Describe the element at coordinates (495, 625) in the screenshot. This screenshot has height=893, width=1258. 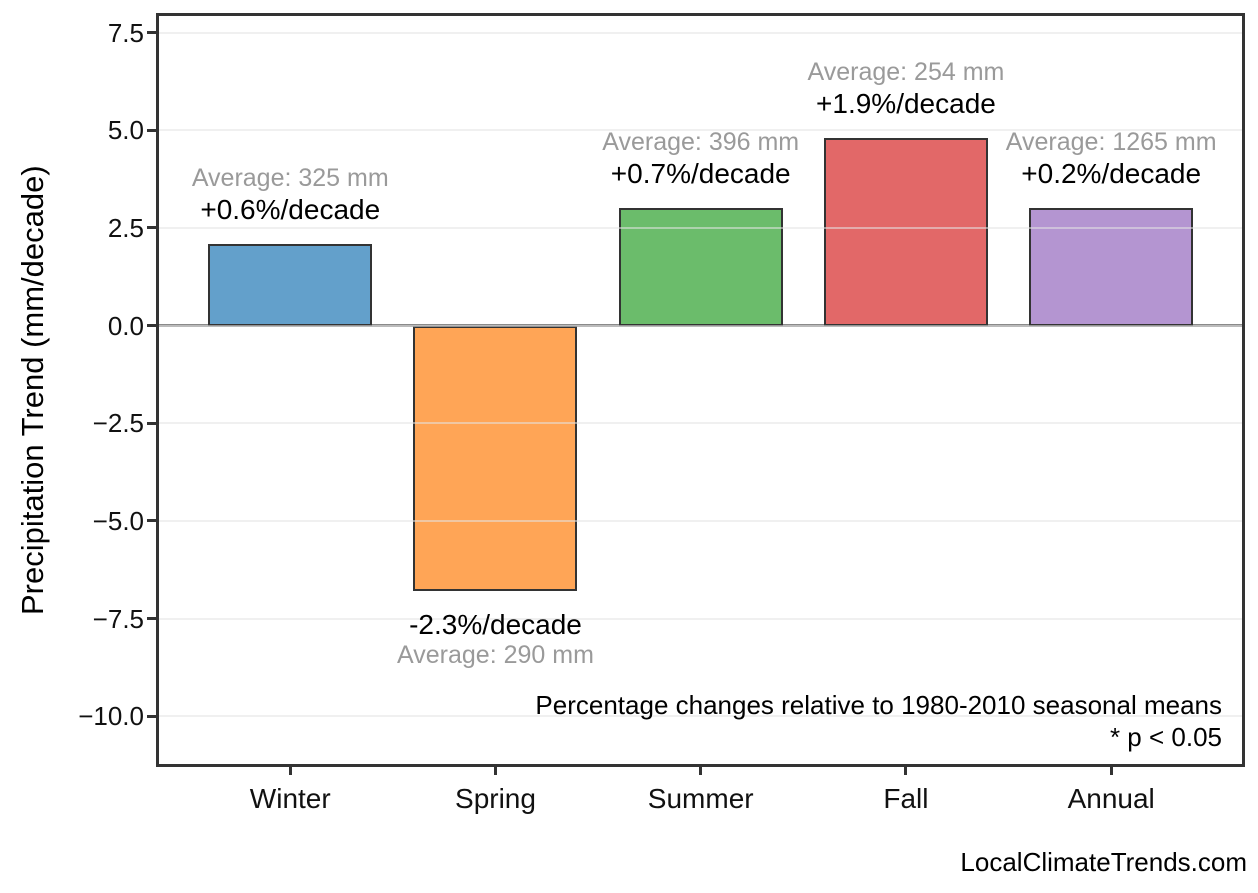
I see `trend-label: -2.3%/decade` at that location.